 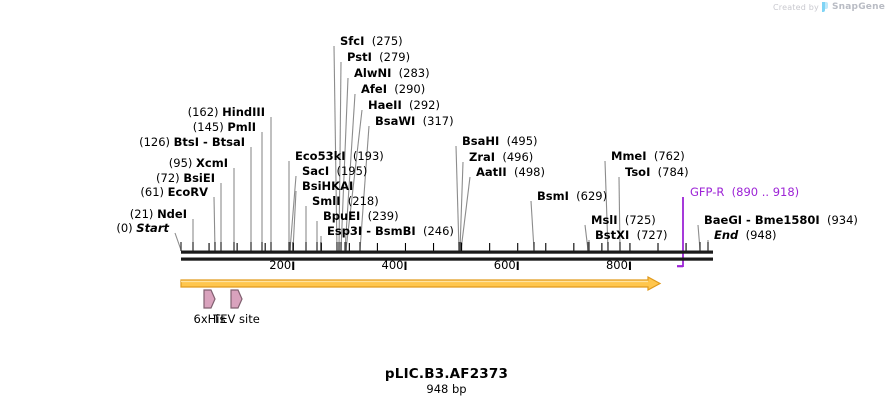 I want to click on enzyme-position: (246), so click(x=434, y=231).